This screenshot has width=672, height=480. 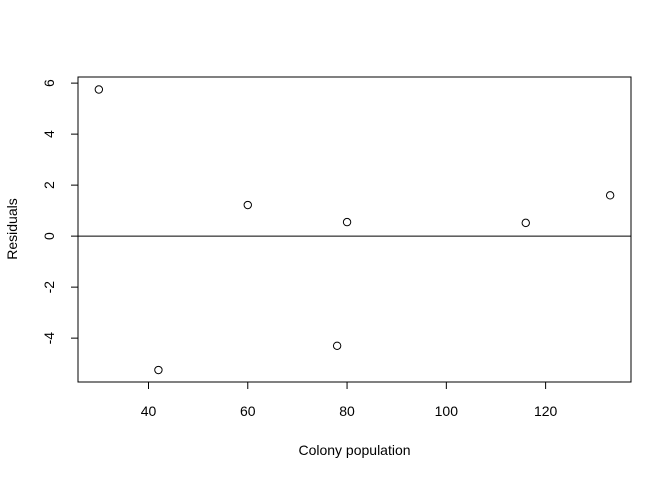 I want to click on y-axis-title: Residuals, so click(x=12, y=228).